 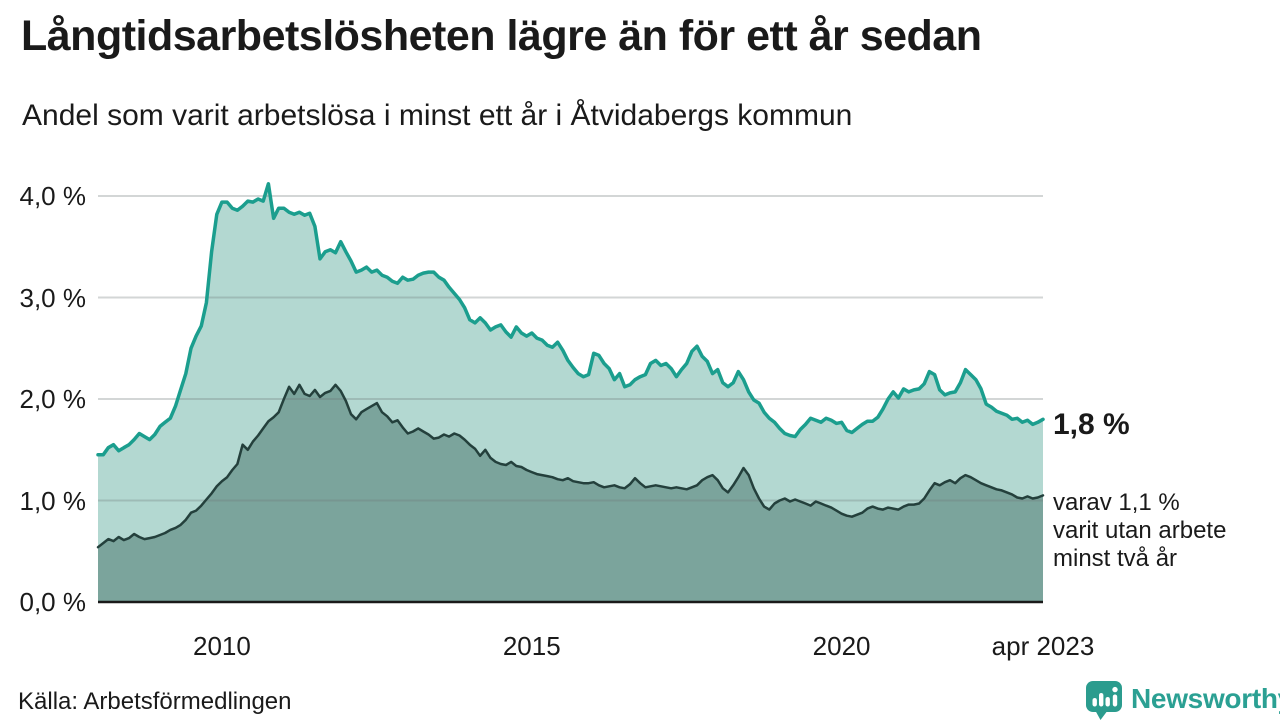 What do you see at coordinates (53, 500) in the screenshot?
I see `y-axis-tick-1: 1,0 %` at bounding box center [53, 500].